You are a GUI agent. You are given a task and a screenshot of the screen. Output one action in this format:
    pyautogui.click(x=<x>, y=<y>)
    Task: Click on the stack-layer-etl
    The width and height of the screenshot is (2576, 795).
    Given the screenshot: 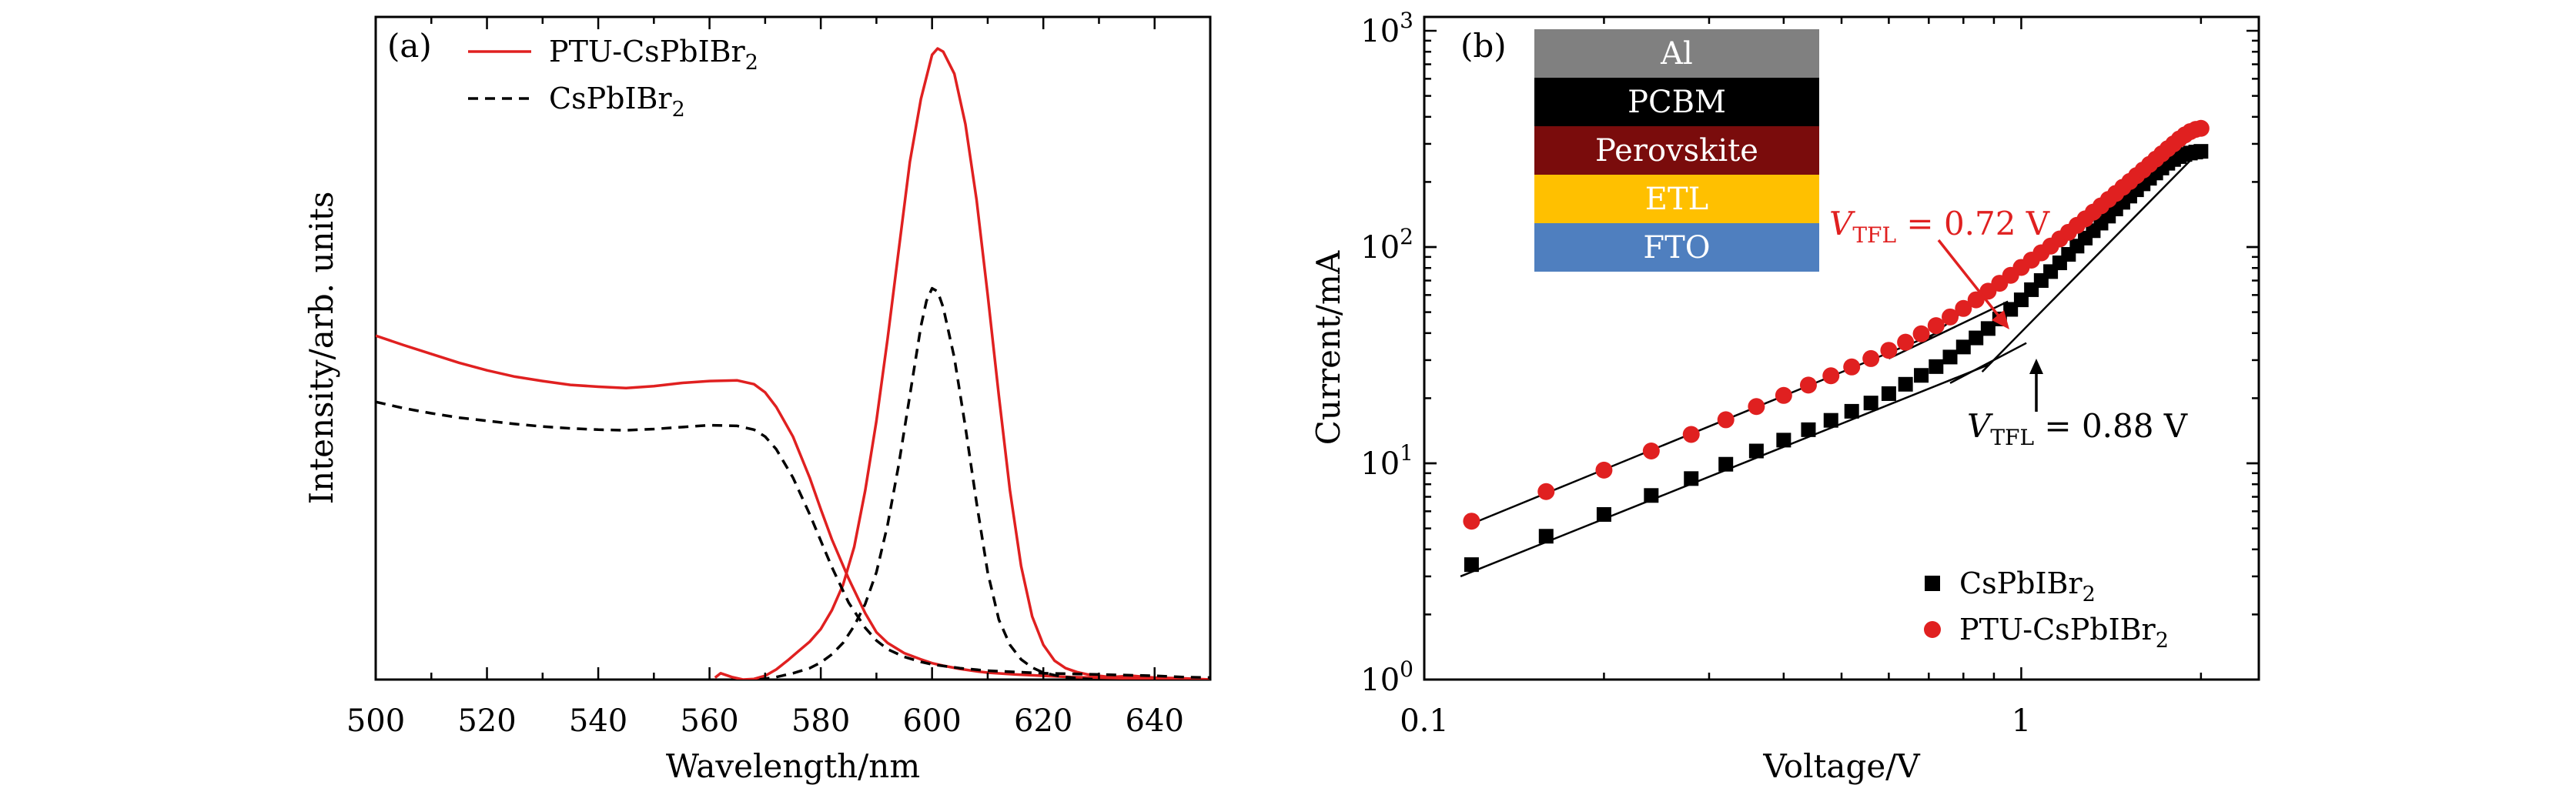 What is the action you would take?
    pyautogui.click(x=1677, y=199)
    